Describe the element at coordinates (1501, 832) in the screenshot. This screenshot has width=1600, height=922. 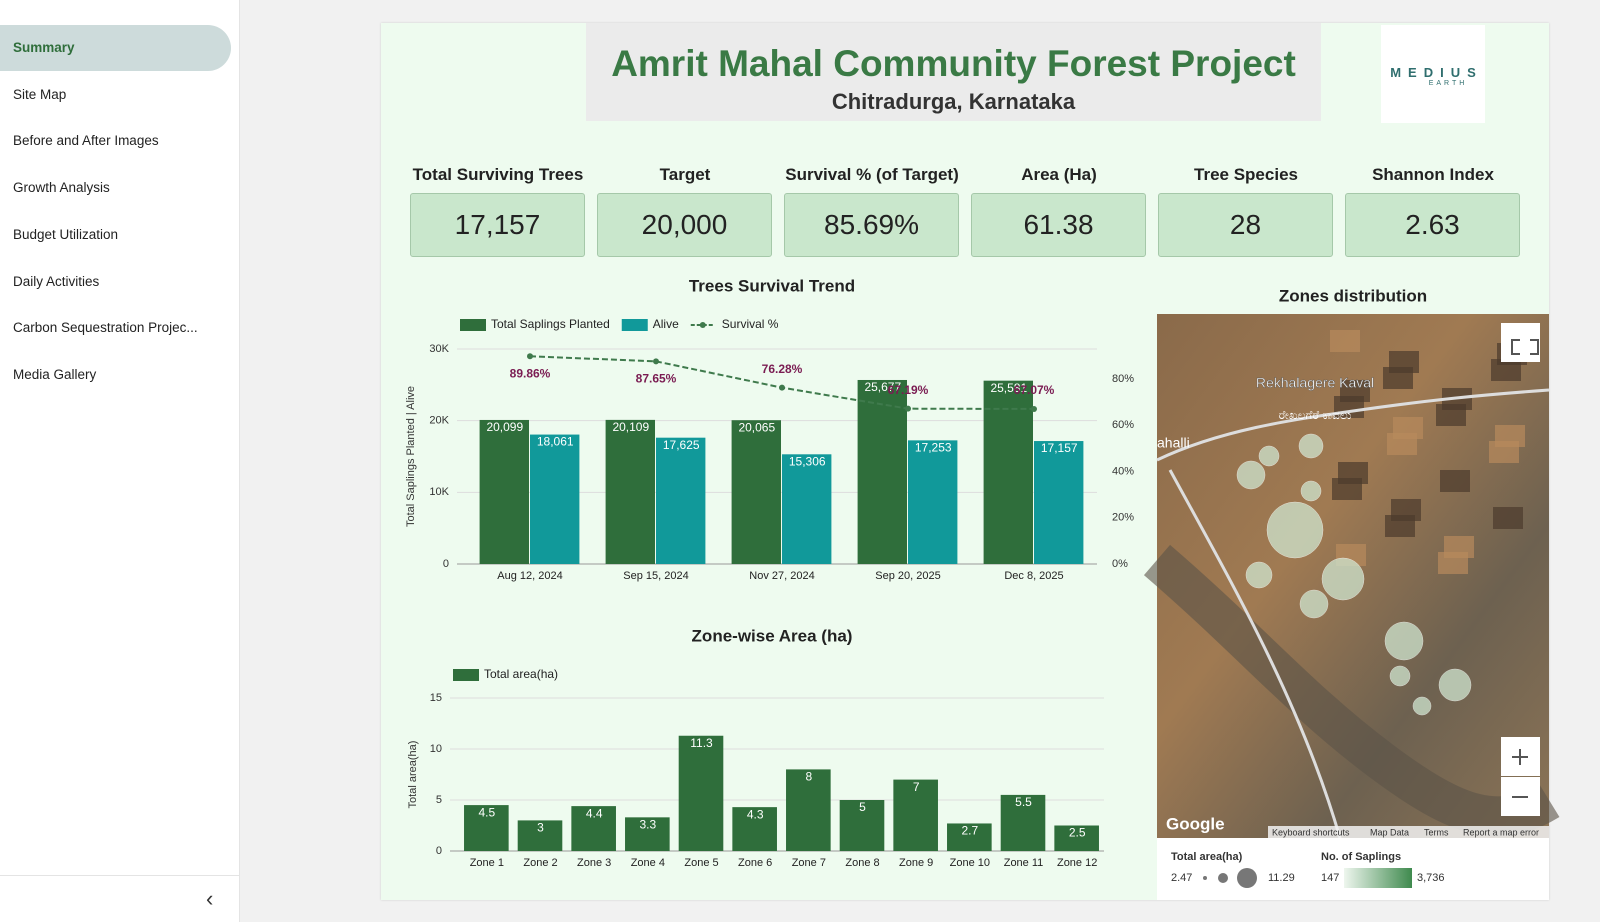
I see `map-footer-link: Report a map error` at that location.